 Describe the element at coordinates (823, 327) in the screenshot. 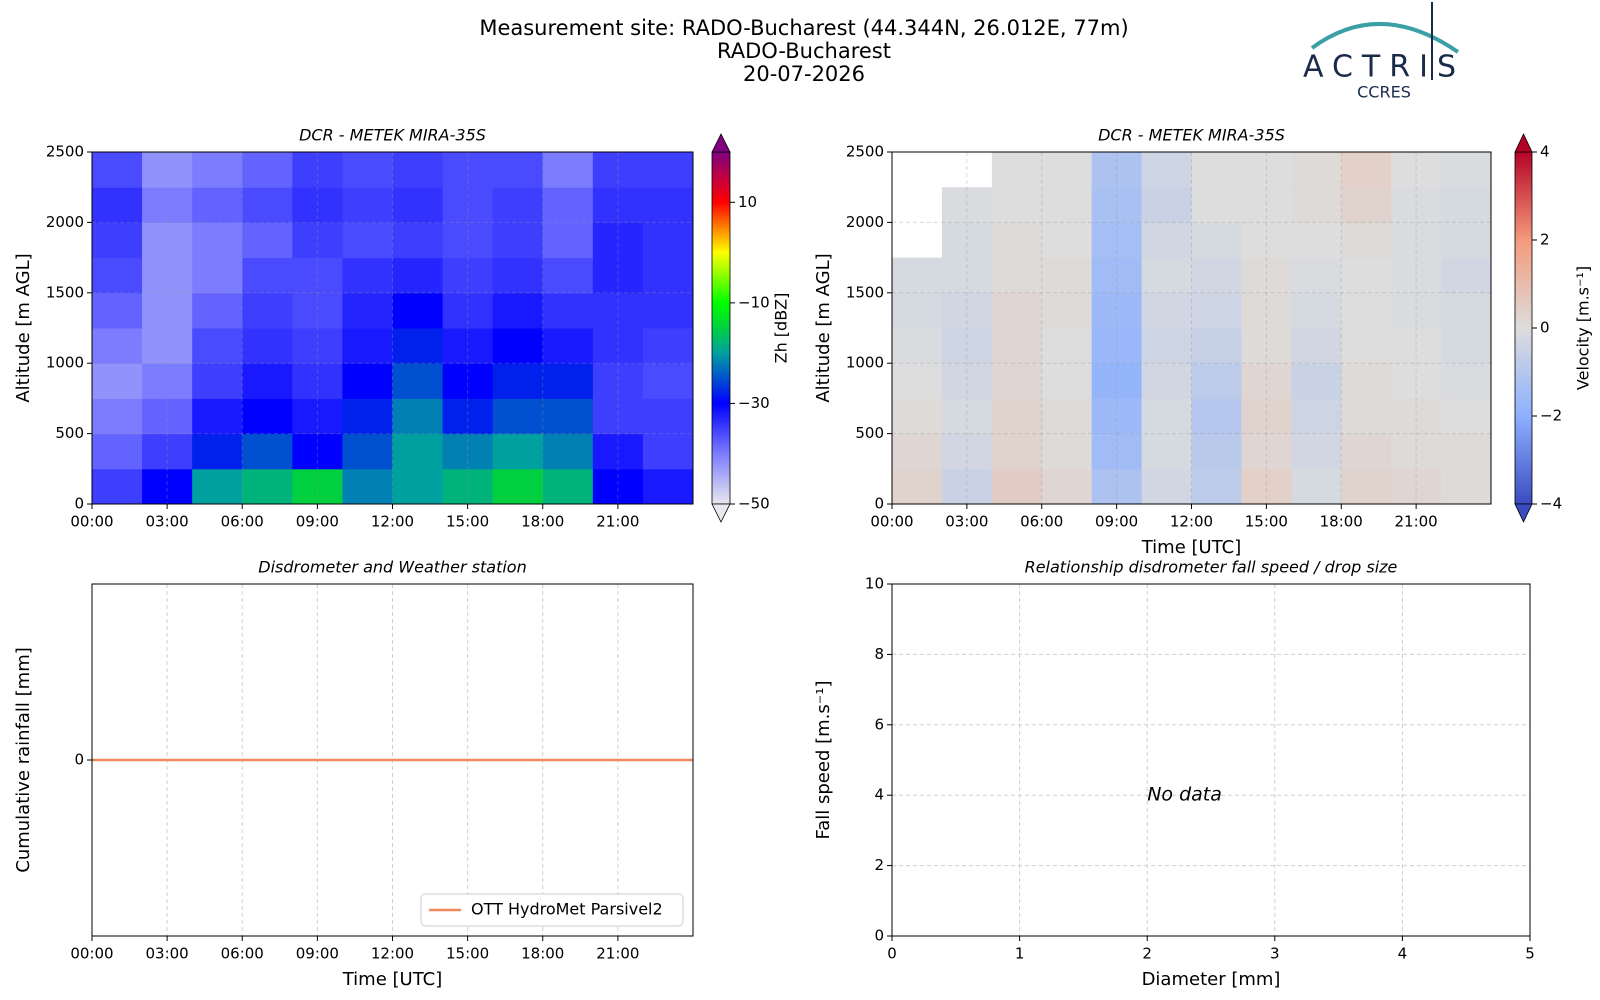

I see `y-axis-label: Altitude [m AGL]` at that location.